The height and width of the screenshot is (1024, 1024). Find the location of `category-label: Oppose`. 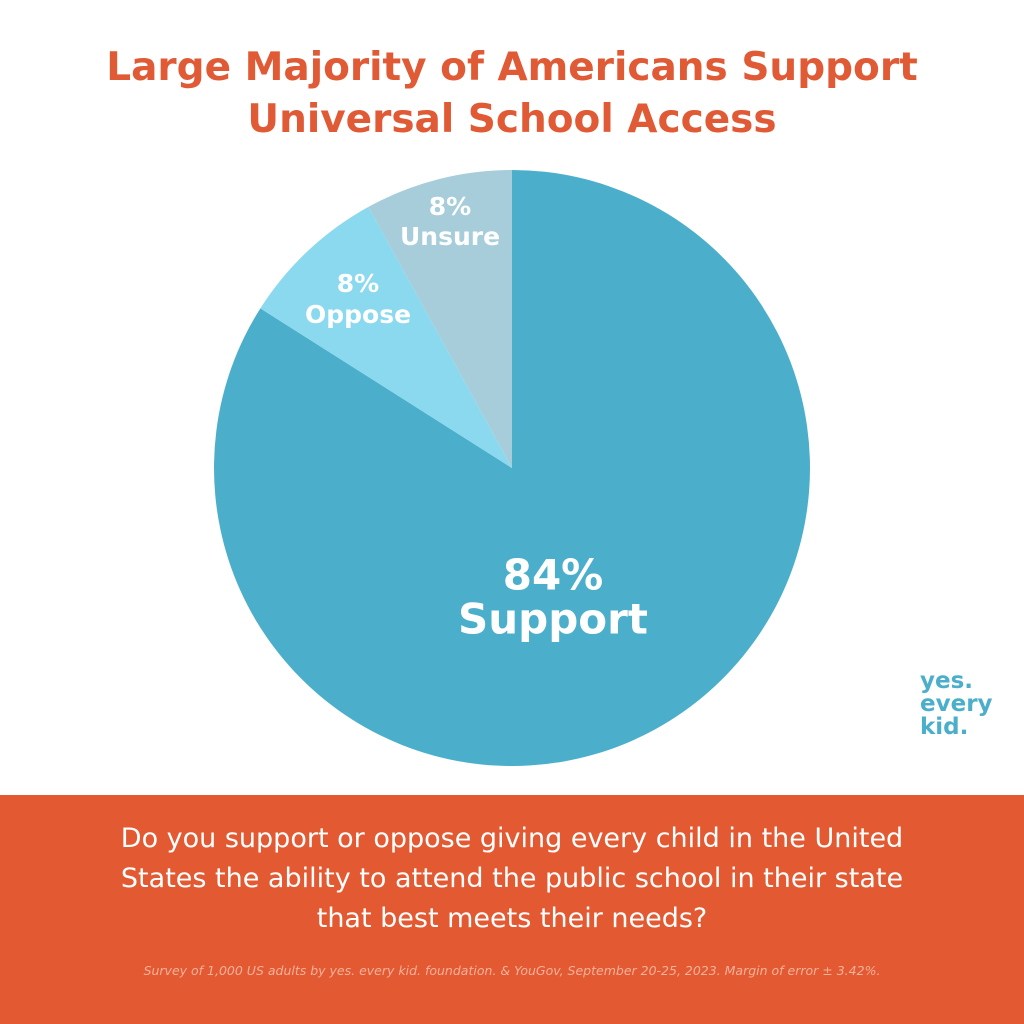

category-label: Oppose is located at coordinates (358, 314).